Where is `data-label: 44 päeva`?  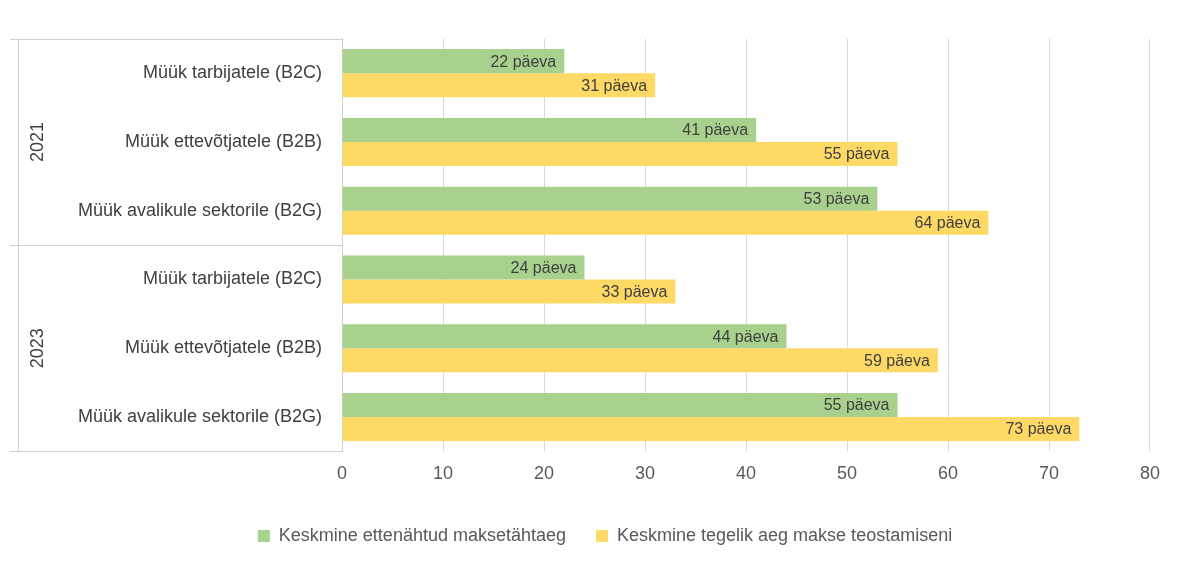
data-label: 44 päeva is located at coordinates (745, 336).